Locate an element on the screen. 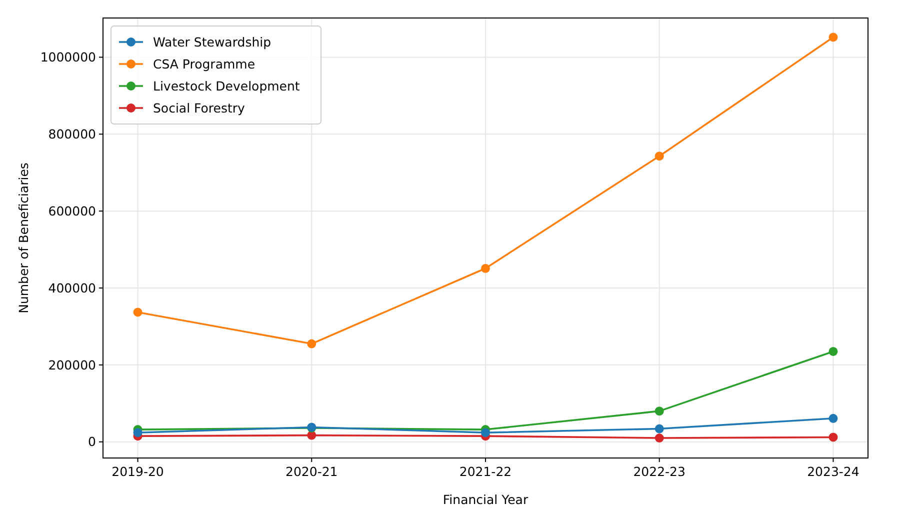 The width and height of the screenshot is (907, 524). legend-label: Livestock Development is located at coordinates (226, 86).